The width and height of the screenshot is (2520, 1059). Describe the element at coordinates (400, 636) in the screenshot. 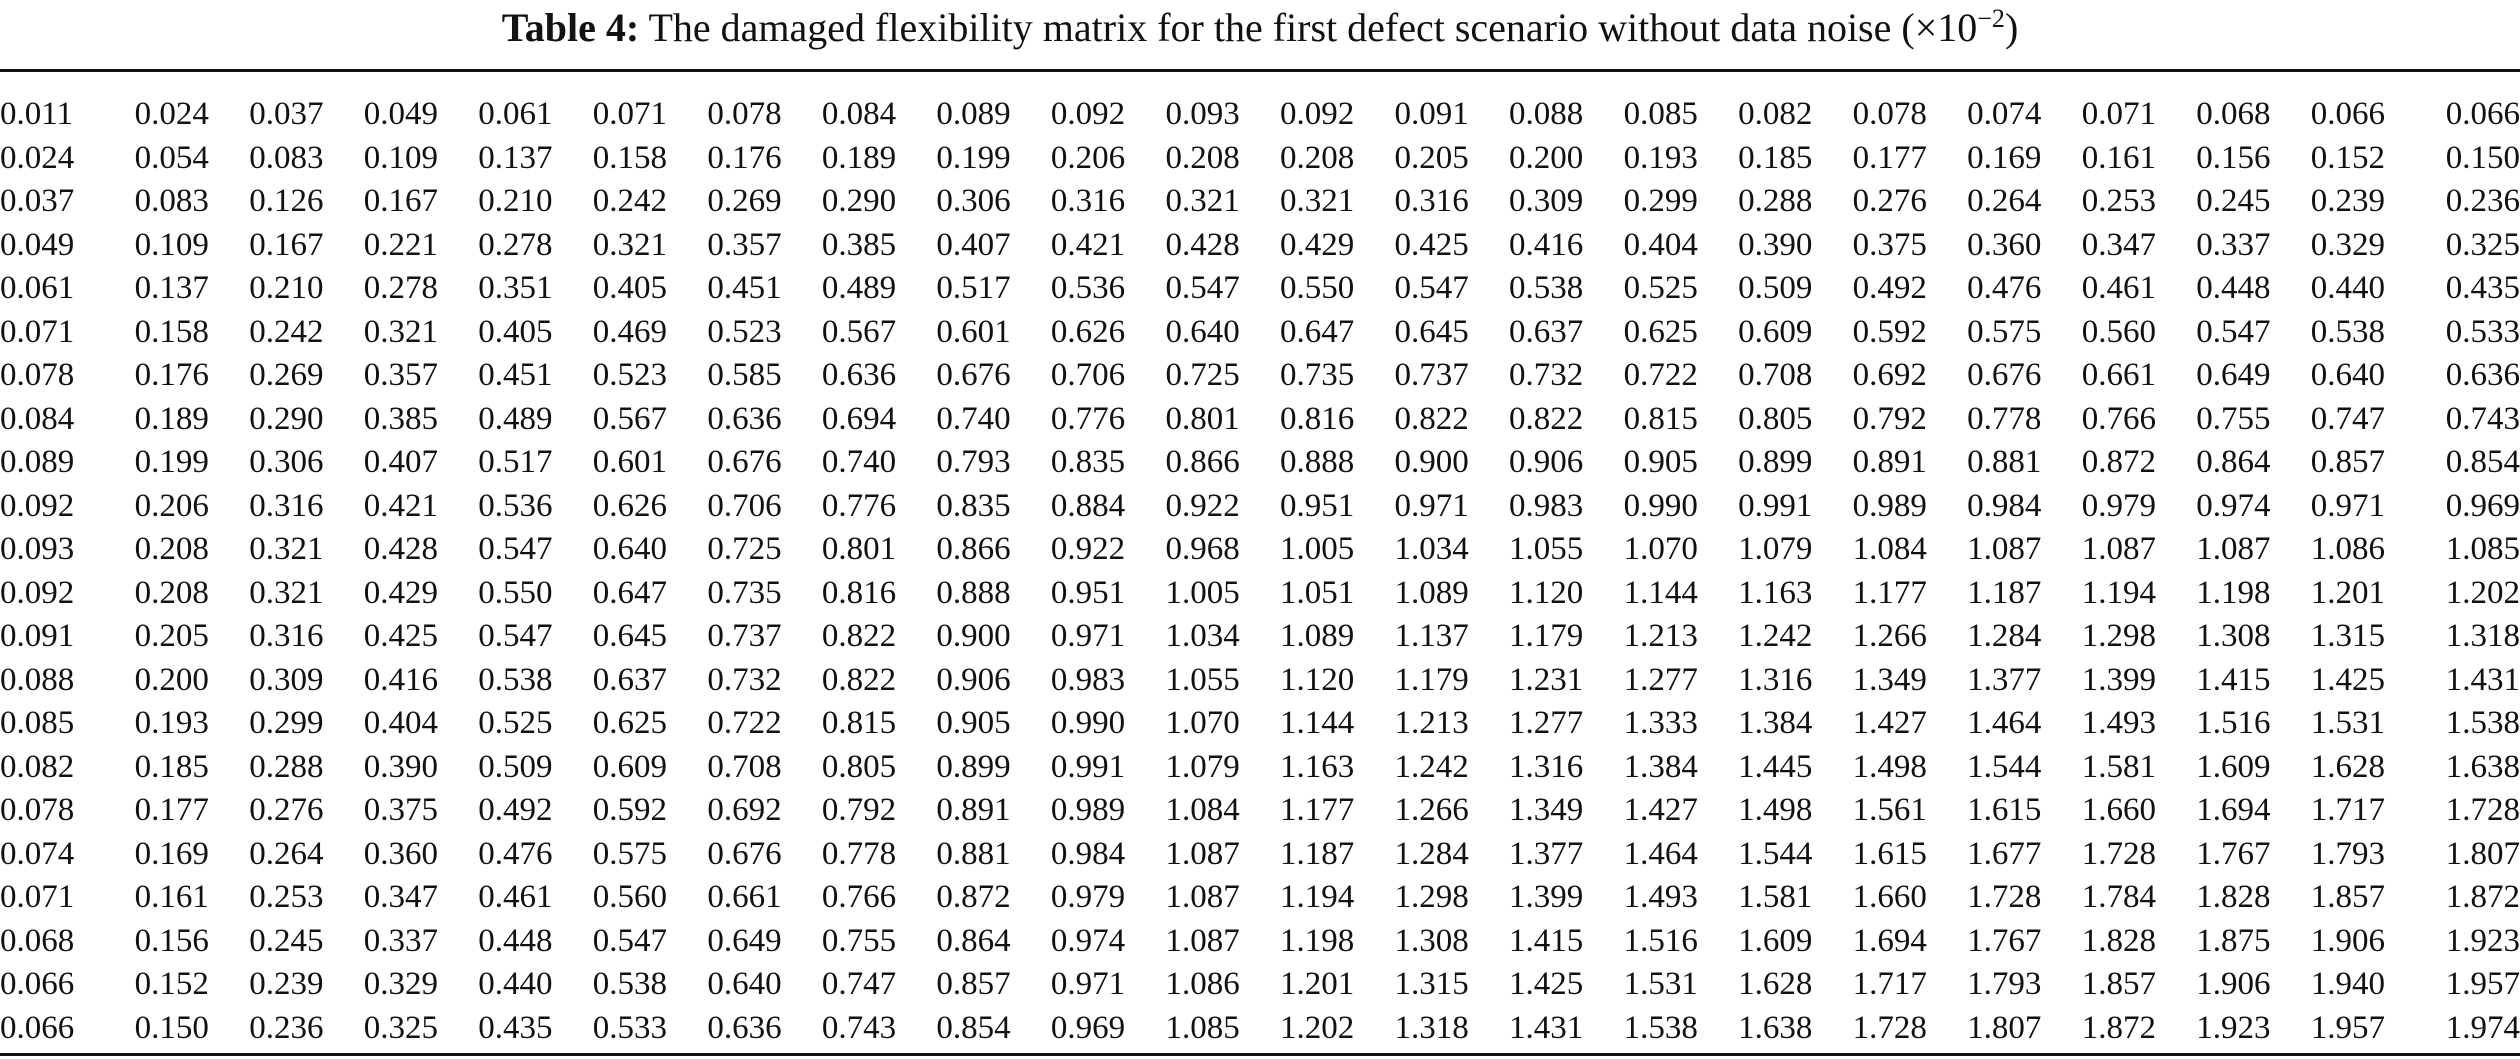

I see `table-cell: 0.425` at that location.